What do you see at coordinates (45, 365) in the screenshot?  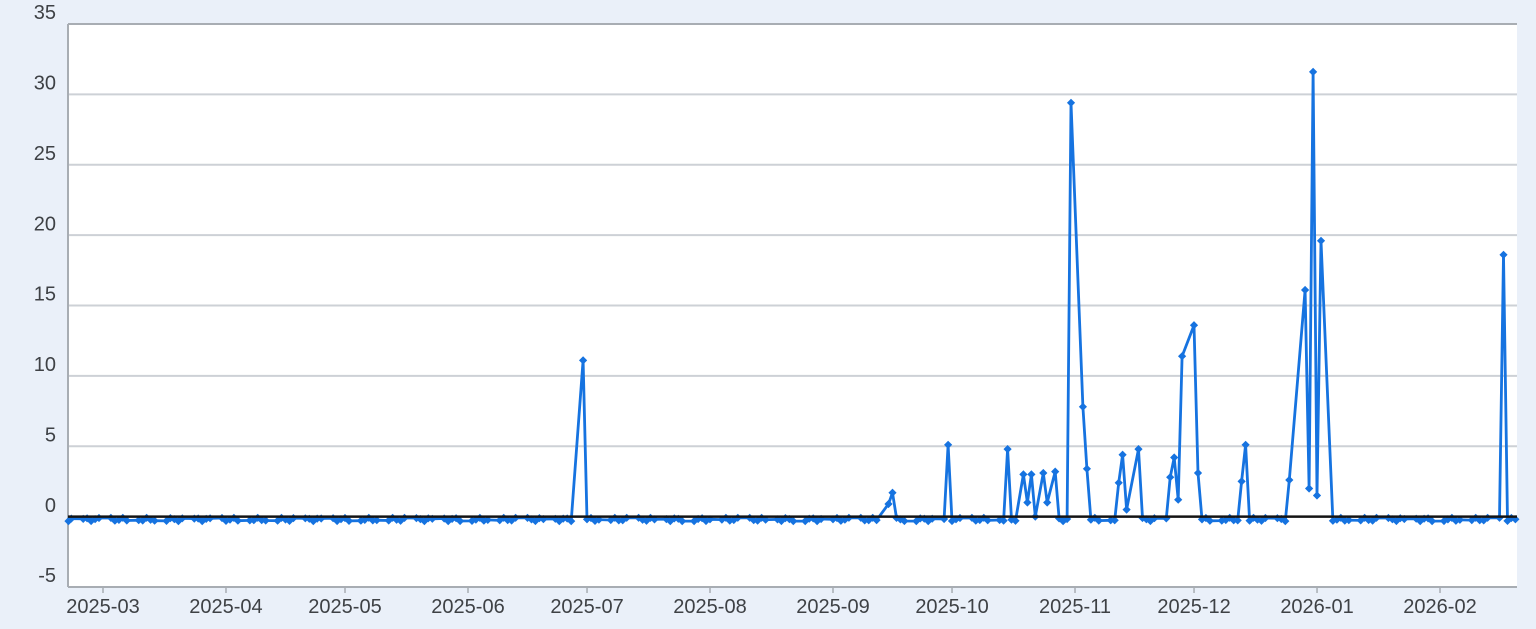 I see `y-tick-label: 10` at bounding box center [45, 365].